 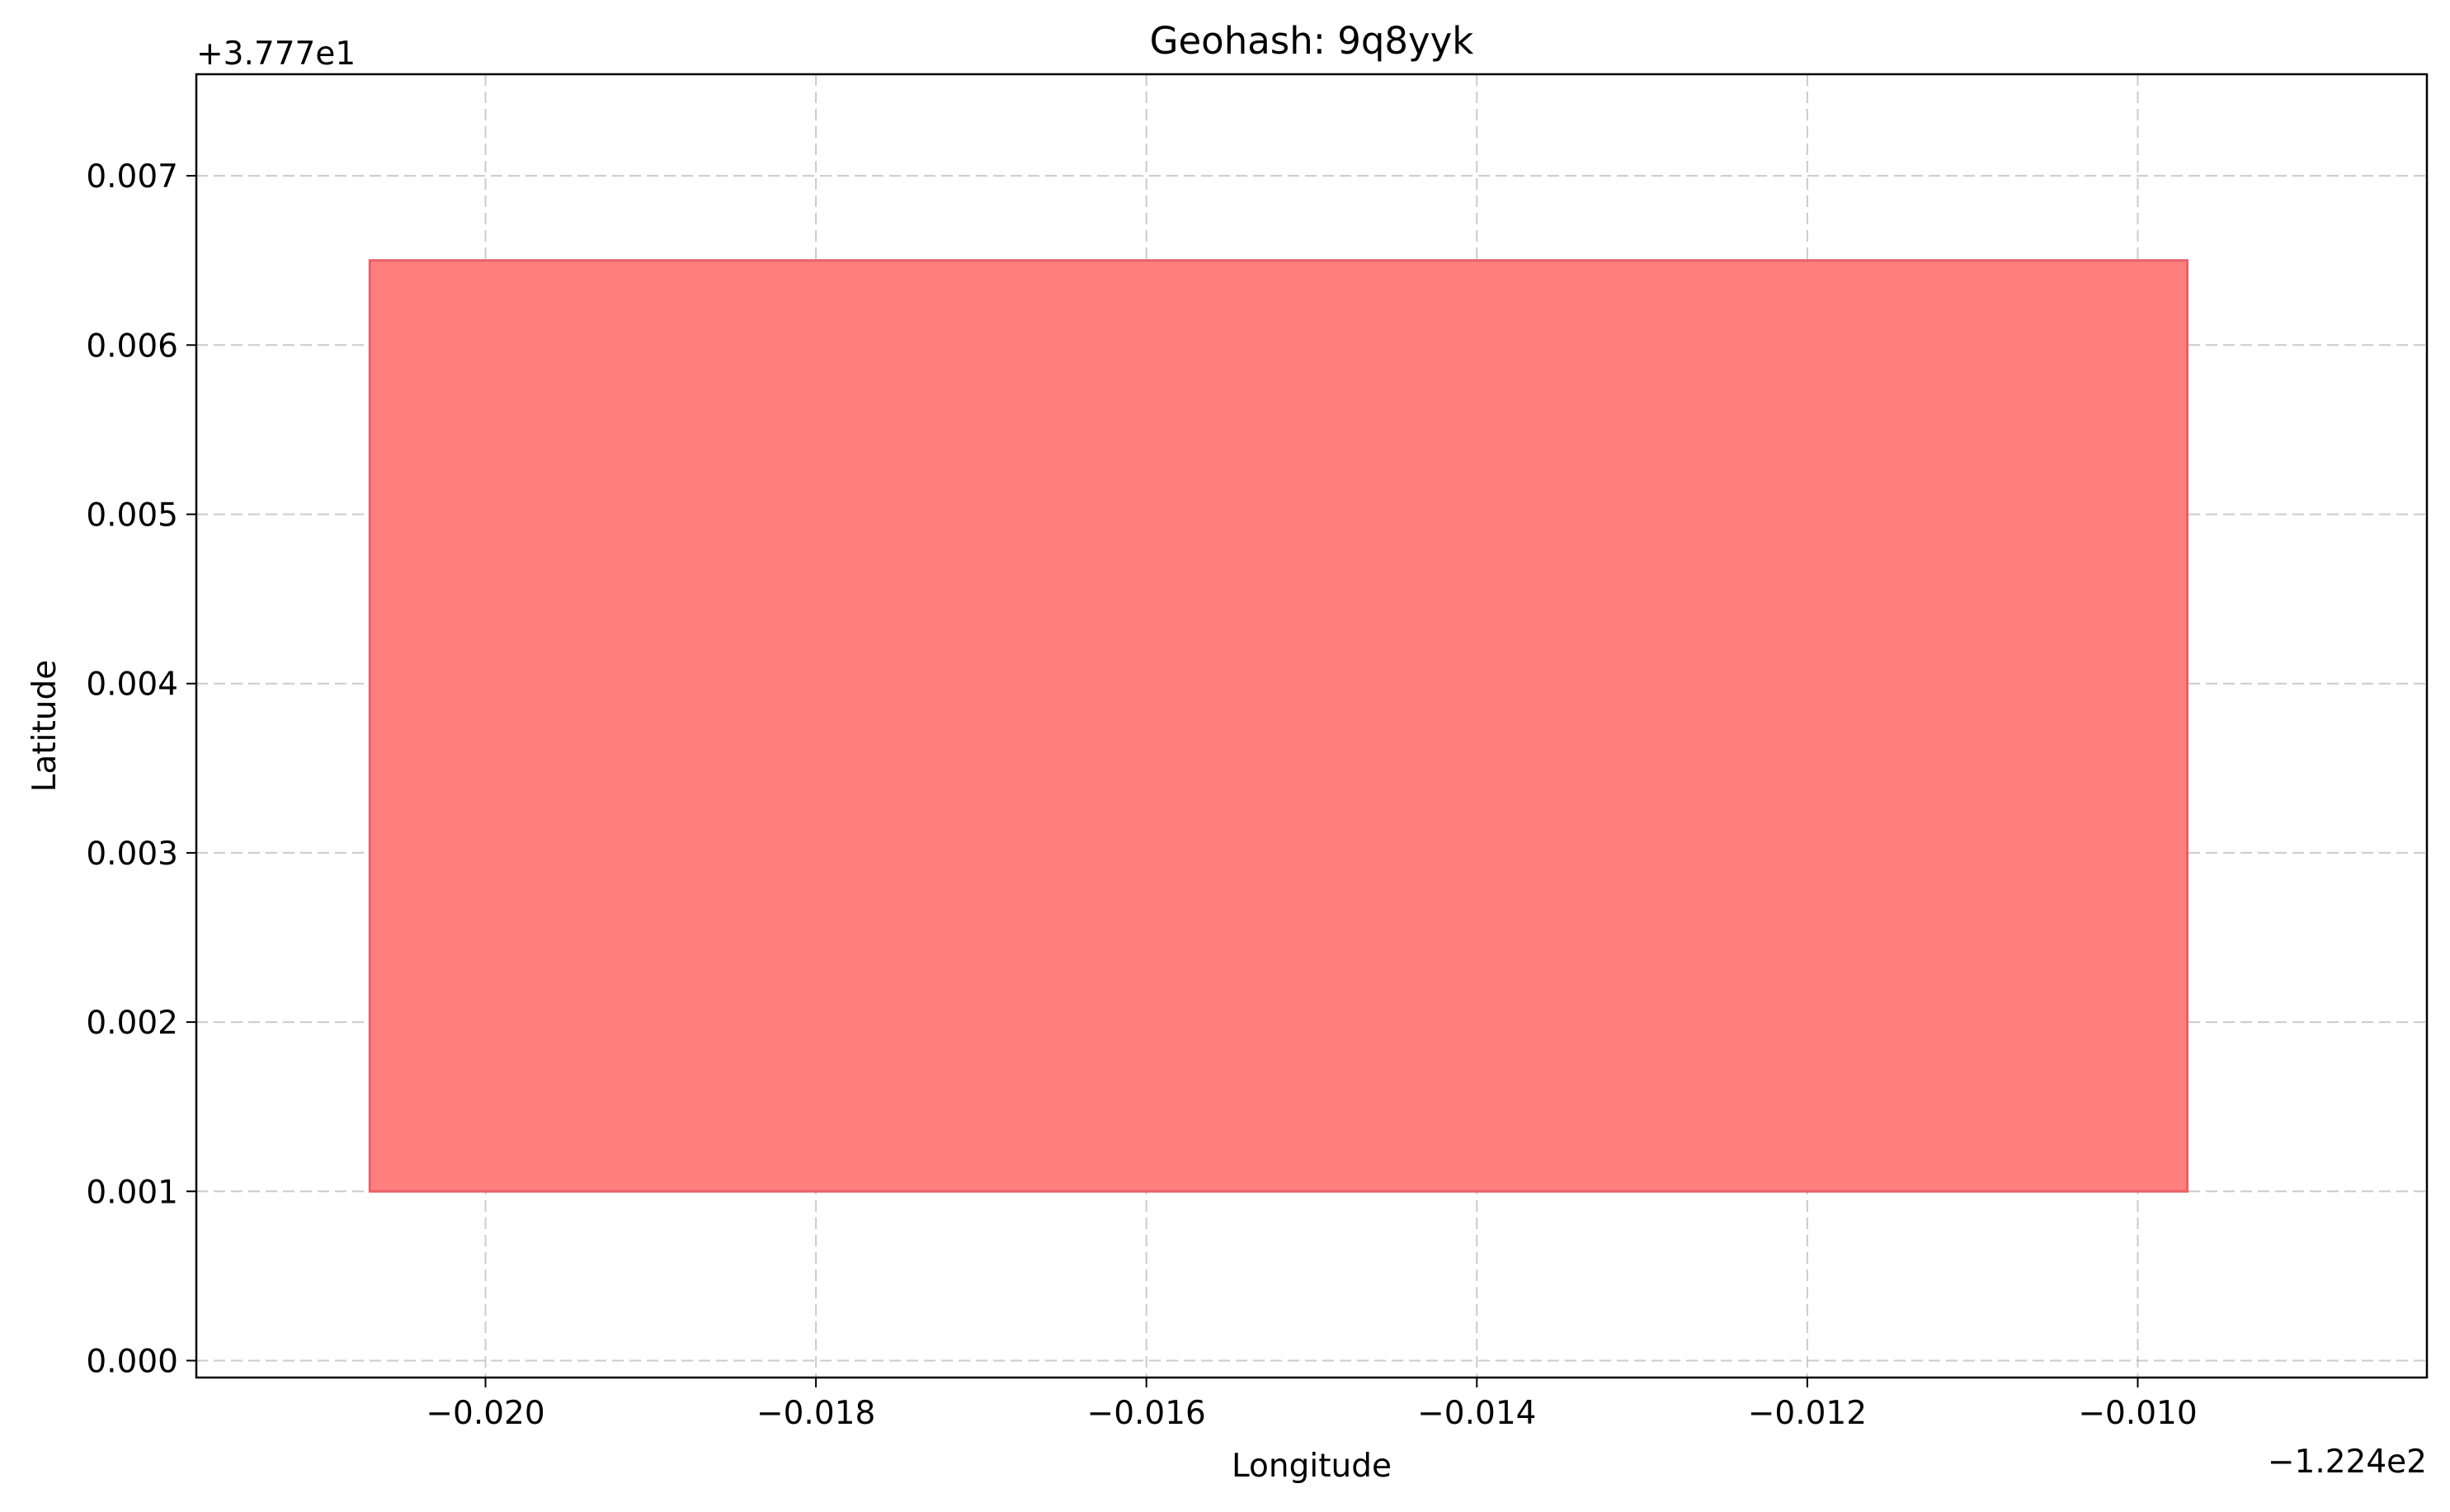 I want to click on y-tick-label: 0.004, so click(x=132, y=685).